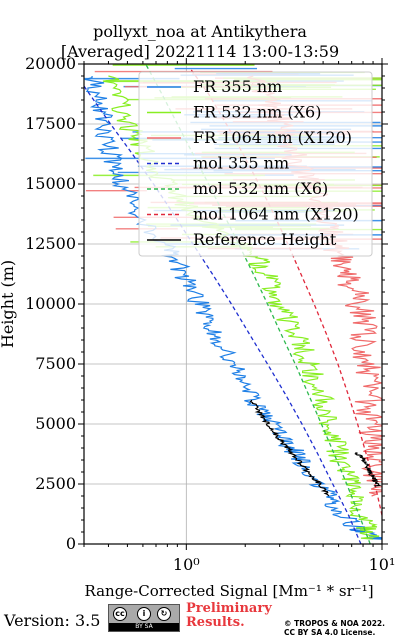  Describe the element at coordinates (8, 304) in the screenshot. I see `y-axis-label: Height (m)` at that location.